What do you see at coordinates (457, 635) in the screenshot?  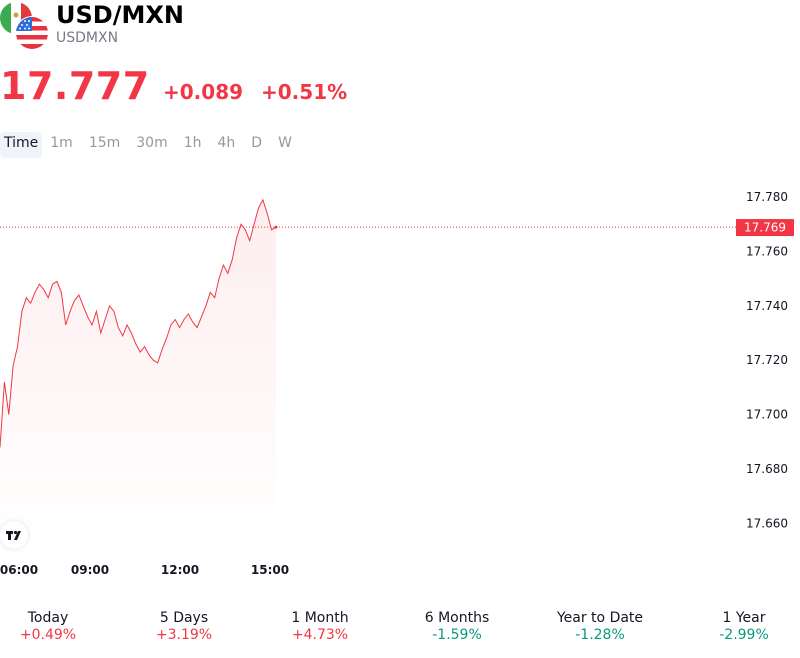 I see `period-value: -1.59%` at bounding box center [457, 635].